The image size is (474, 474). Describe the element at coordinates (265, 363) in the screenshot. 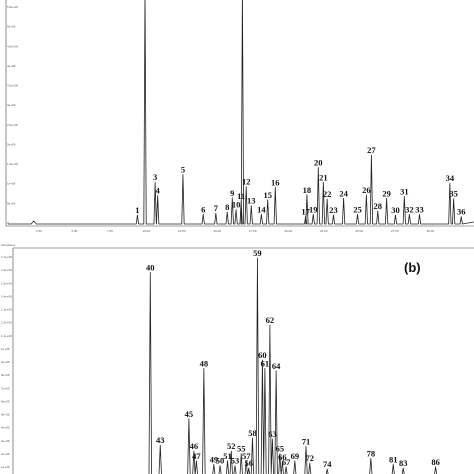

I see `peak-label: 61` at that location.